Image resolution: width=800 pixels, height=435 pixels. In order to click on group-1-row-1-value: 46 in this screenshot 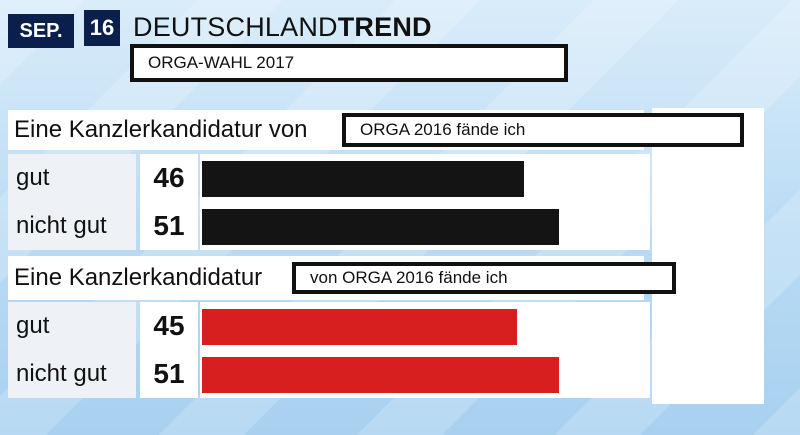, I will do `click(169, 178)`.